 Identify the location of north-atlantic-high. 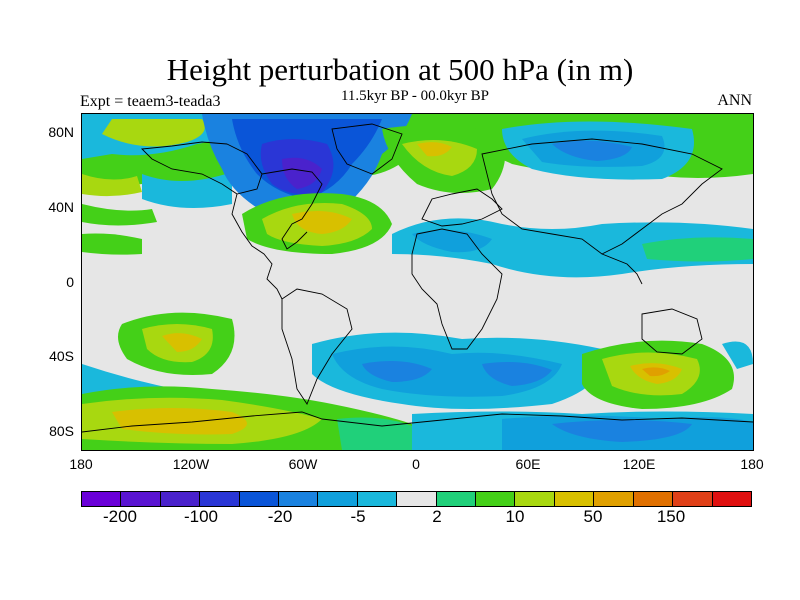
(317, 223).